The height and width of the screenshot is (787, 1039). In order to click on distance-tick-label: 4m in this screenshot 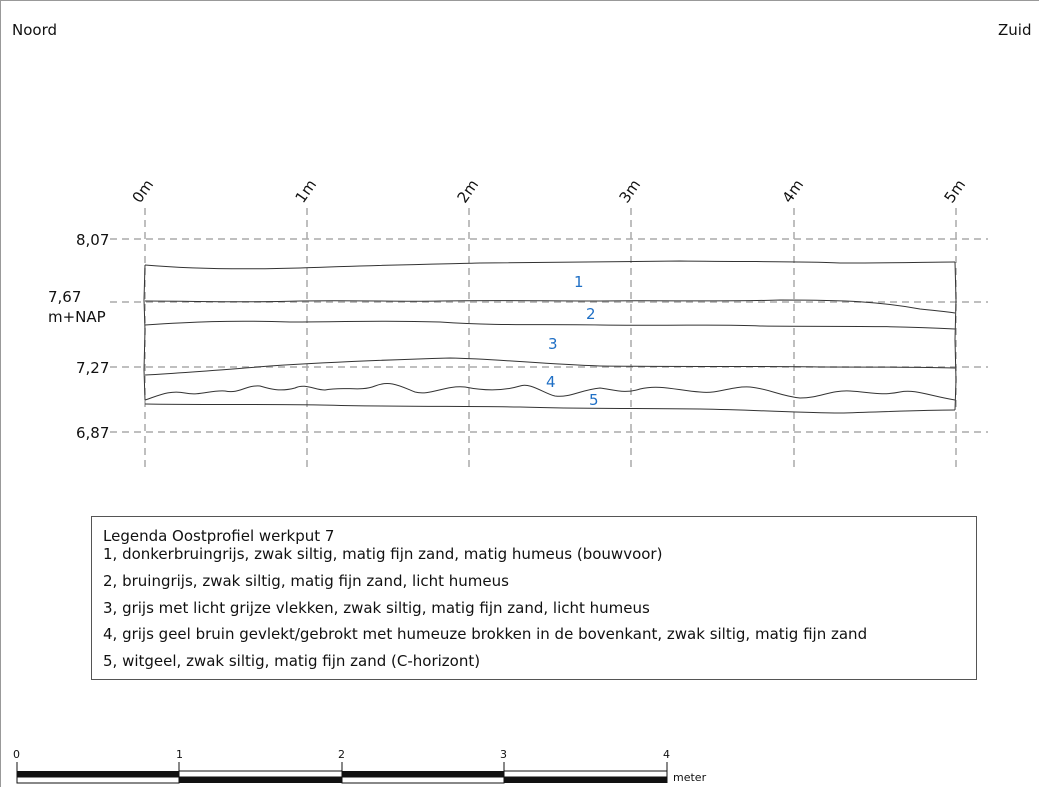, I will do `click(793, 191)`.